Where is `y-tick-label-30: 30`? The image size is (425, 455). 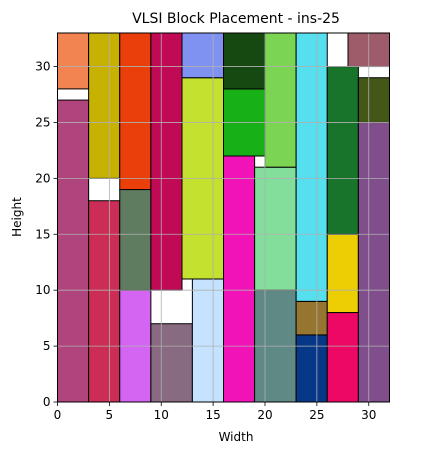
y-tick-label-30: 30 is located at coordinates (42, 67).